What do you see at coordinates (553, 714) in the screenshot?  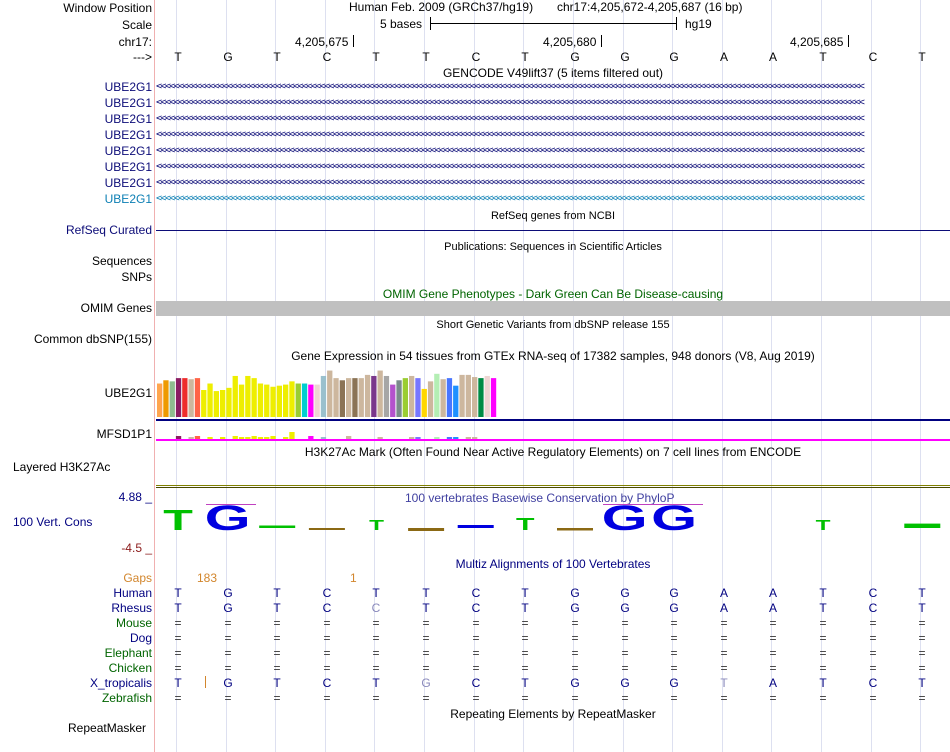 I see `repeatmasker-title: Repeating Elements by RepeatMasker` at bounding box center [553, 714].